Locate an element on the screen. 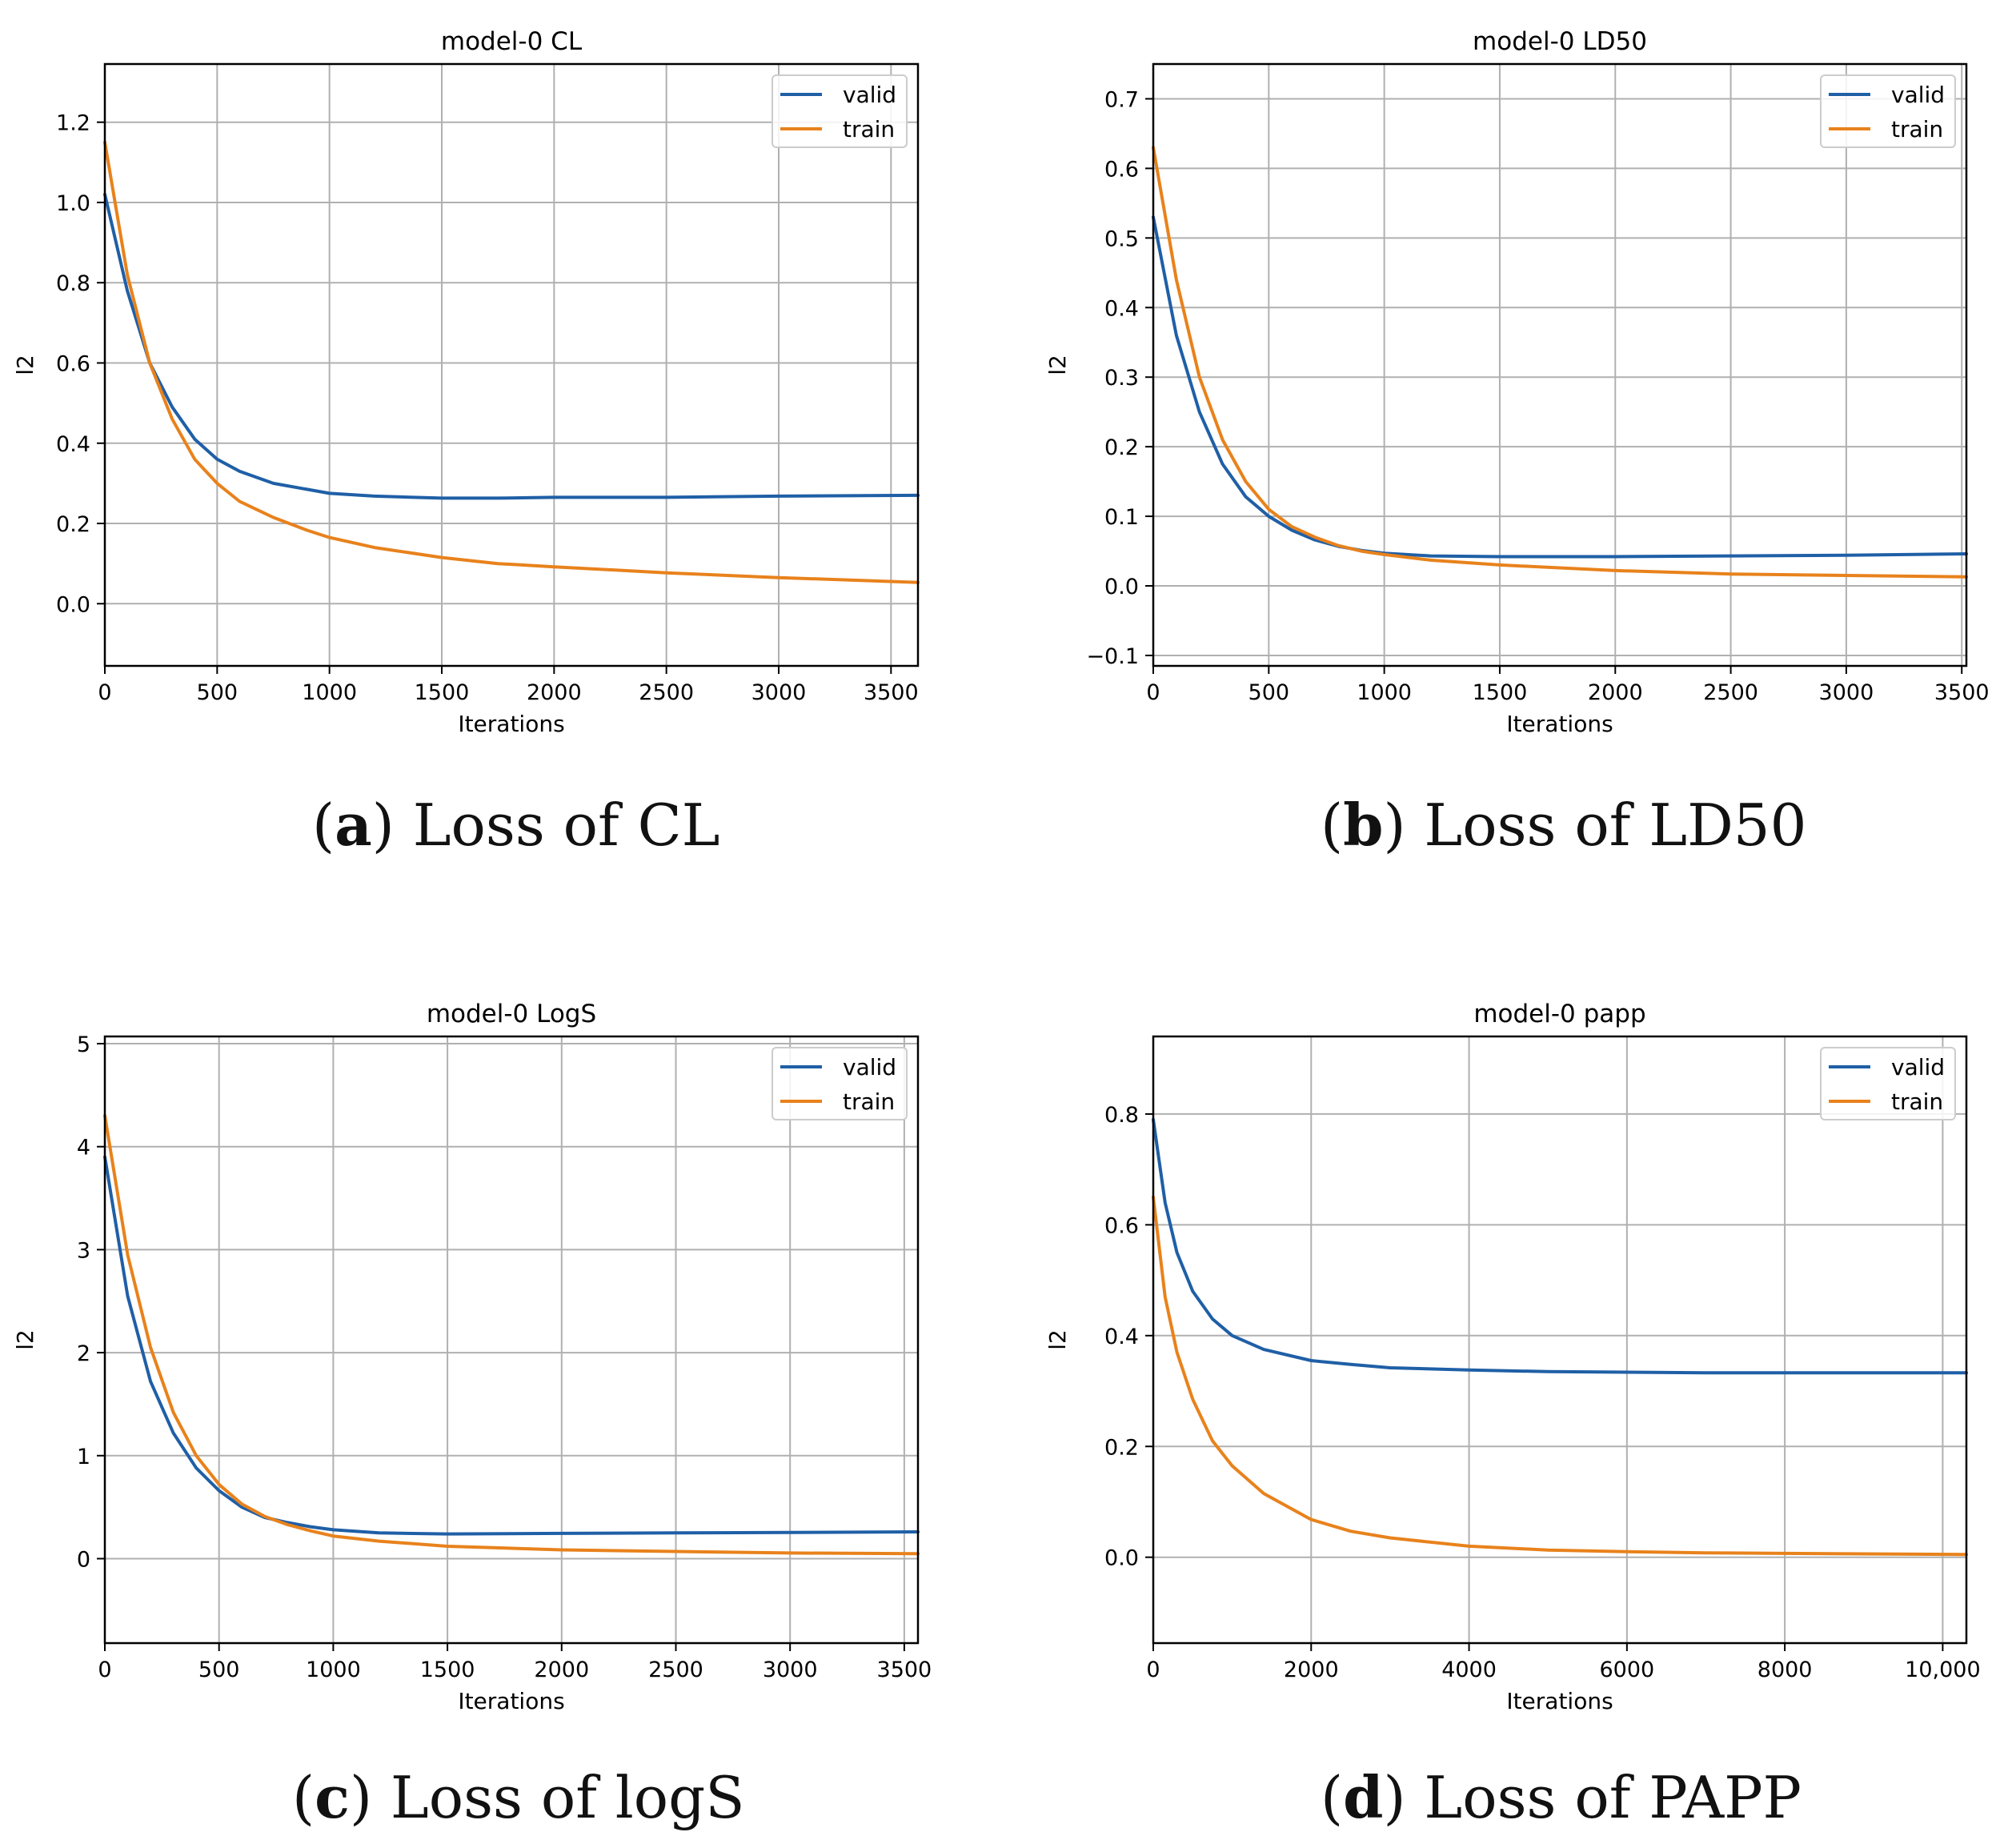 The height and width of the screenshot is (1848, 2004). y-tick-label: 0.1 is located at coordinates (1121, 517).